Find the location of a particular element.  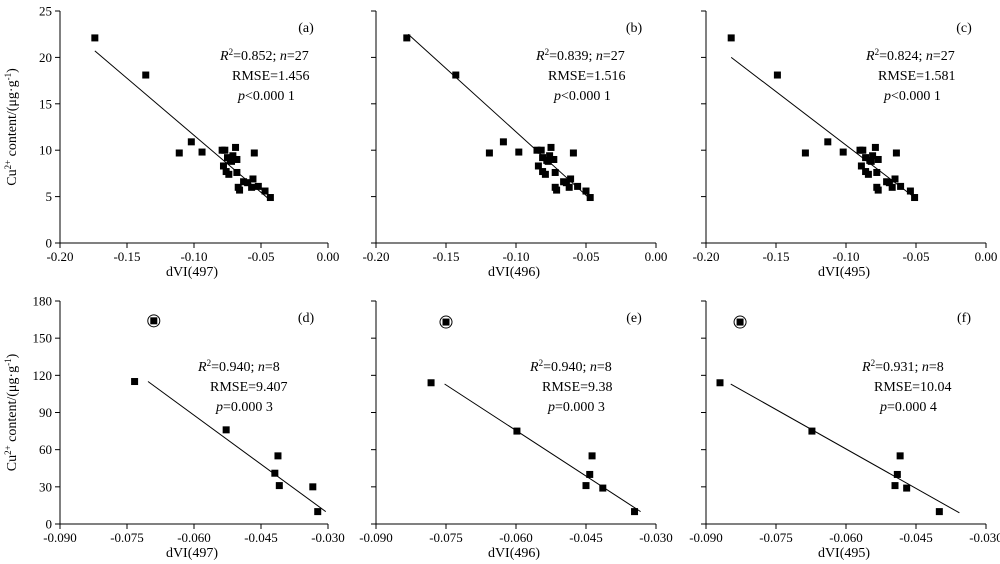

r2-n-text: R2=0.931; n=8 is located at coordinates (902, 366).